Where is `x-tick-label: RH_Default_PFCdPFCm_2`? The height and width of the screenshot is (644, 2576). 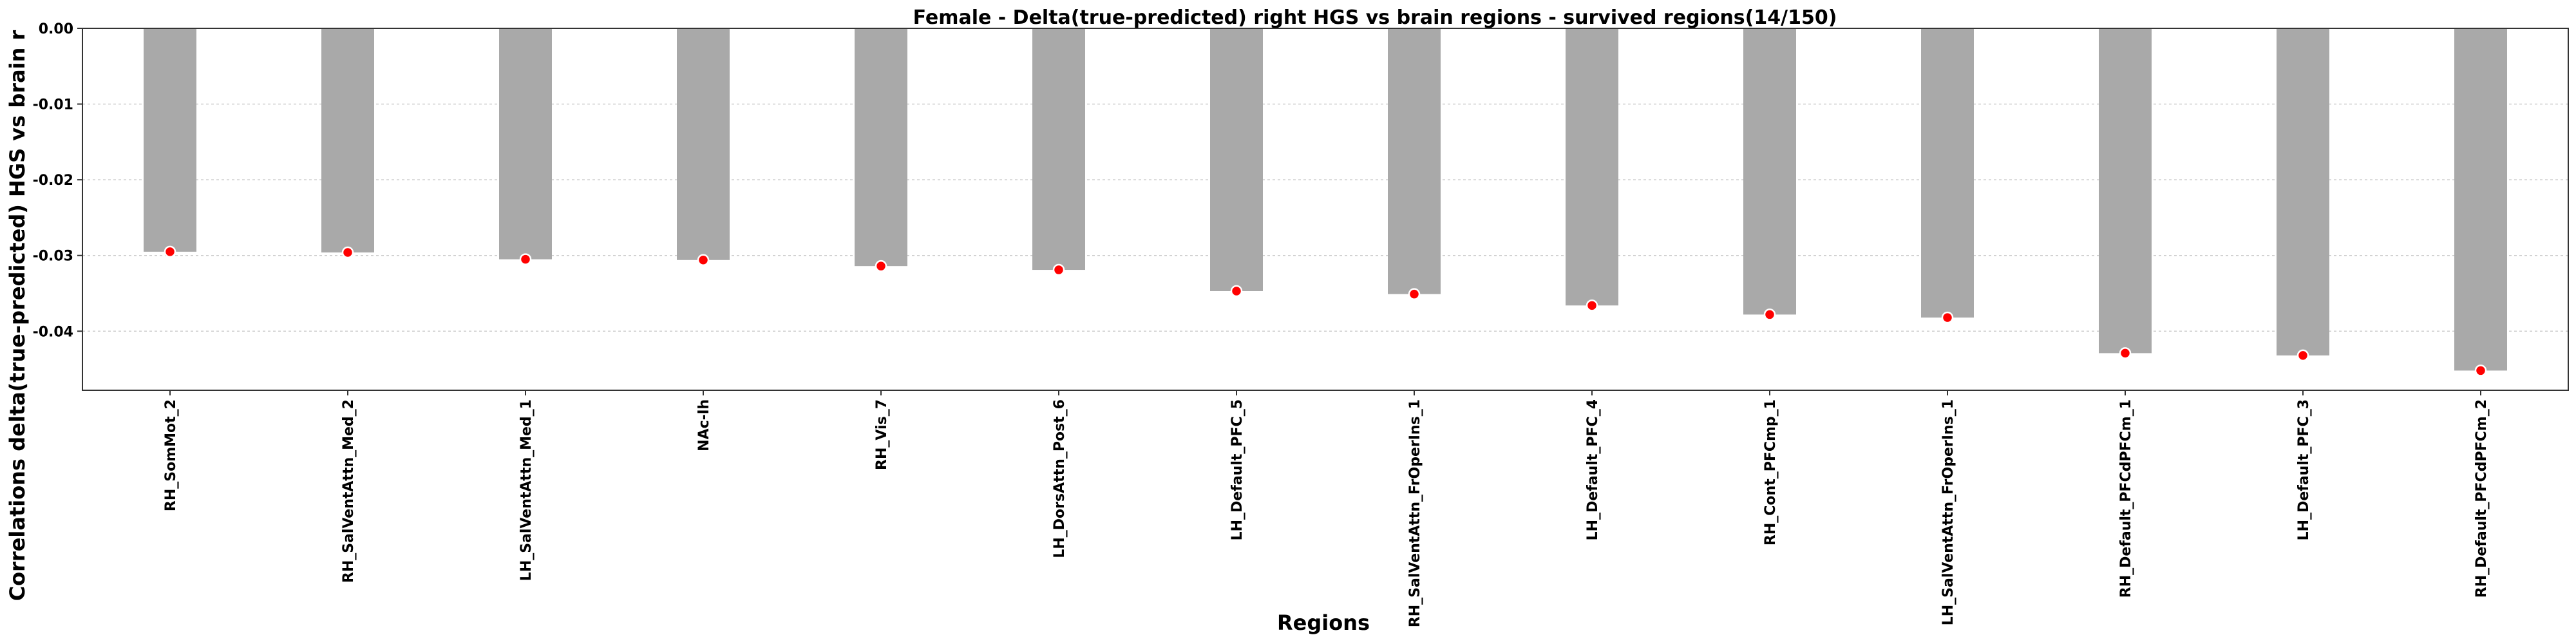
x-tick-label: RH_Default_PFCdPFCm_2 is located at coordinates (2482, 498).